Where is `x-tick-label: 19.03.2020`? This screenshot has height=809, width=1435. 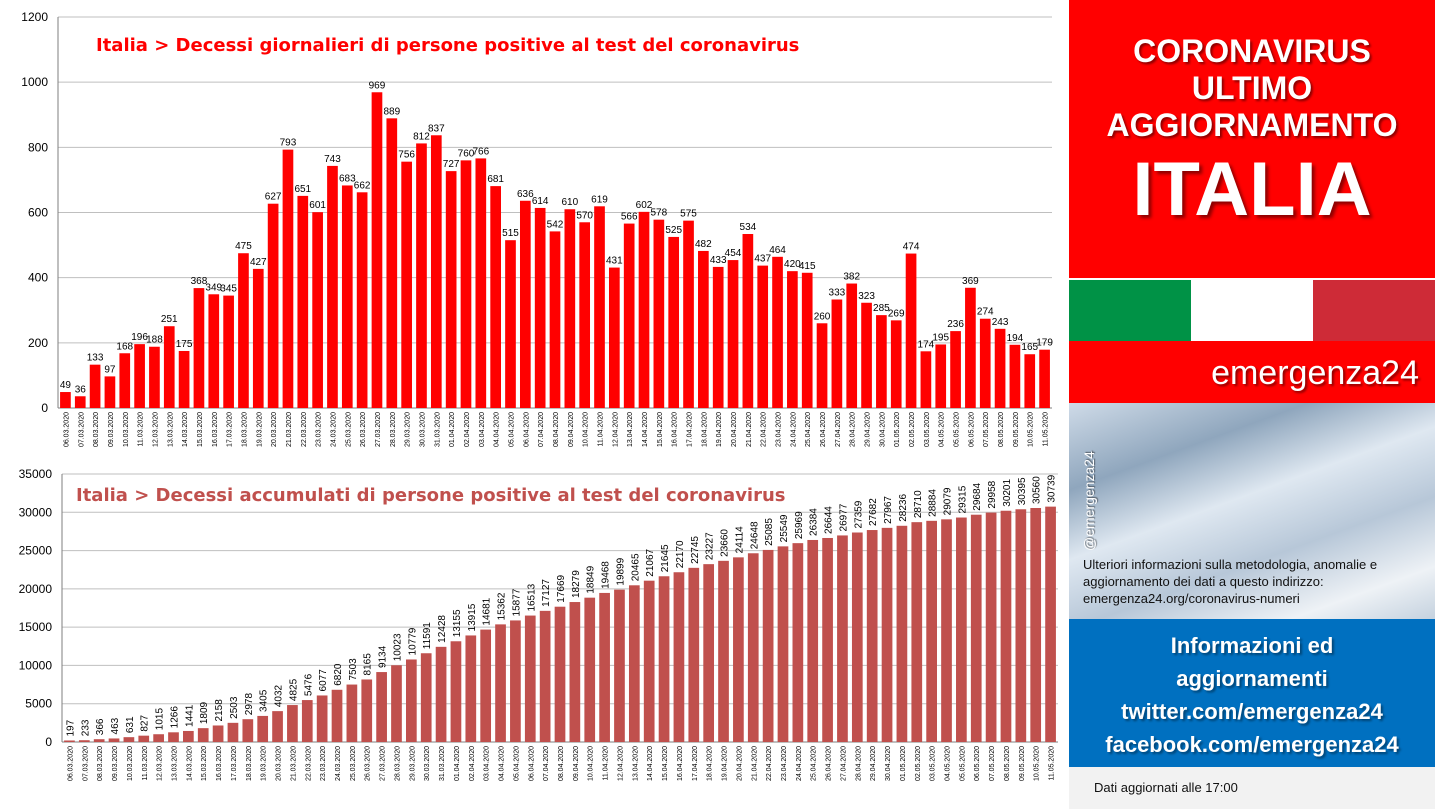 x-tick-label: 19.03.2020 is located at coordinates (264, 763).